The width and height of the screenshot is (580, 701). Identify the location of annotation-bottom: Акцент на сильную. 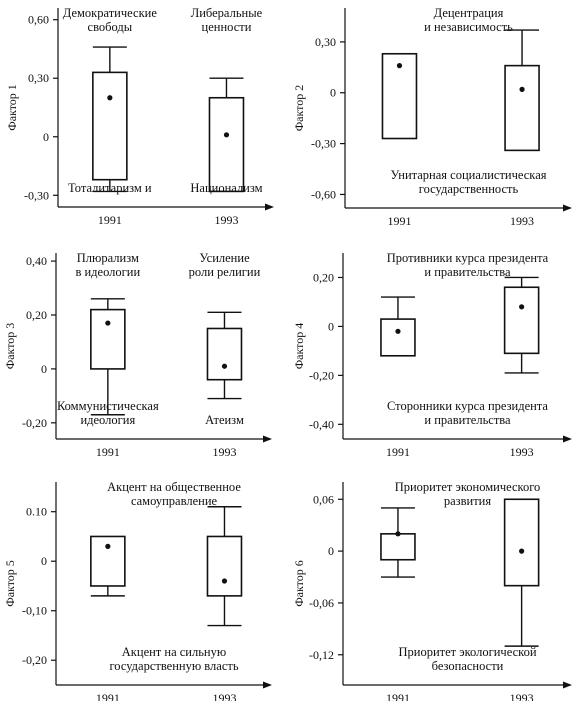
(174, 652).